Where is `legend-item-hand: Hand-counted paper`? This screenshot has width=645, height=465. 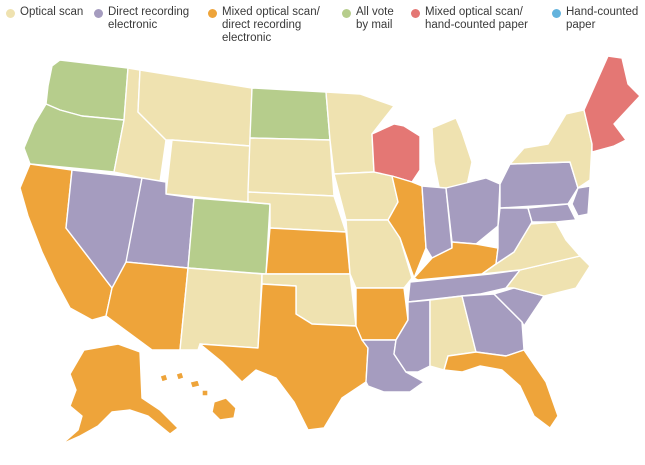
legend-item-hand: Hand-counted paper is located at coordinates (595, 19).